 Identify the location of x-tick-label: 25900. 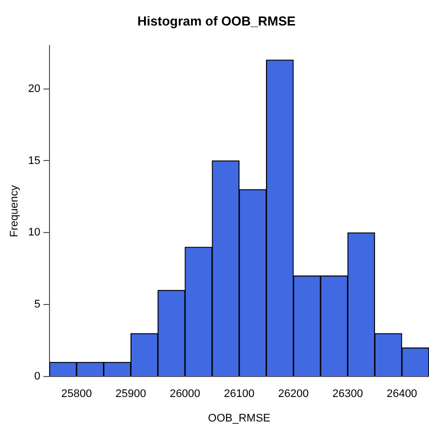
(130, 394).